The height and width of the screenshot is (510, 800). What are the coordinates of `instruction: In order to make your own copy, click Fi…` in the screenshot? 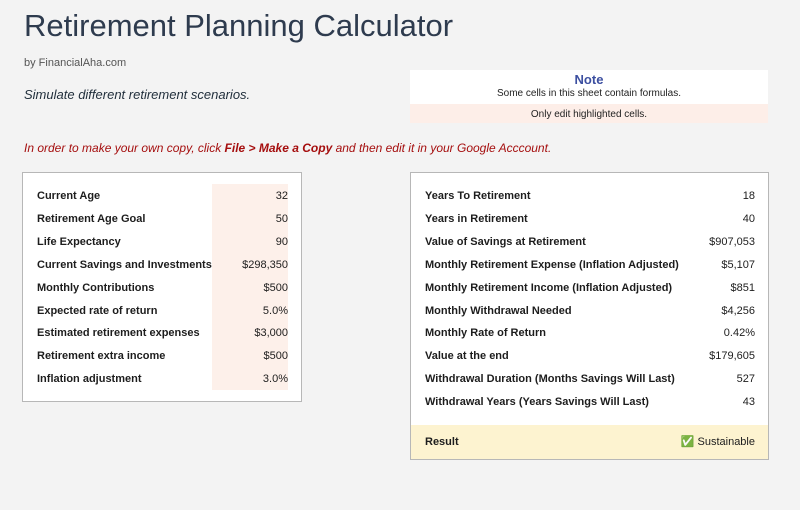 It's located at (287, 148).